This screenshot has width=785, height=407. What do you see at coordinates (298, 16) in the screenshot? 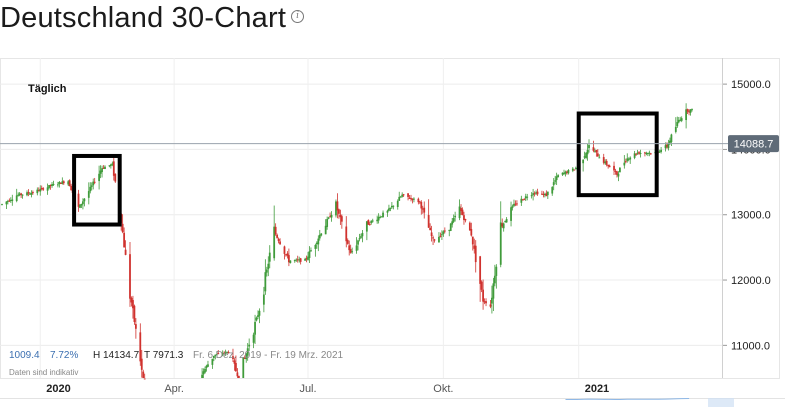
I see `info-icon: i` at bounding box center [298, 16].